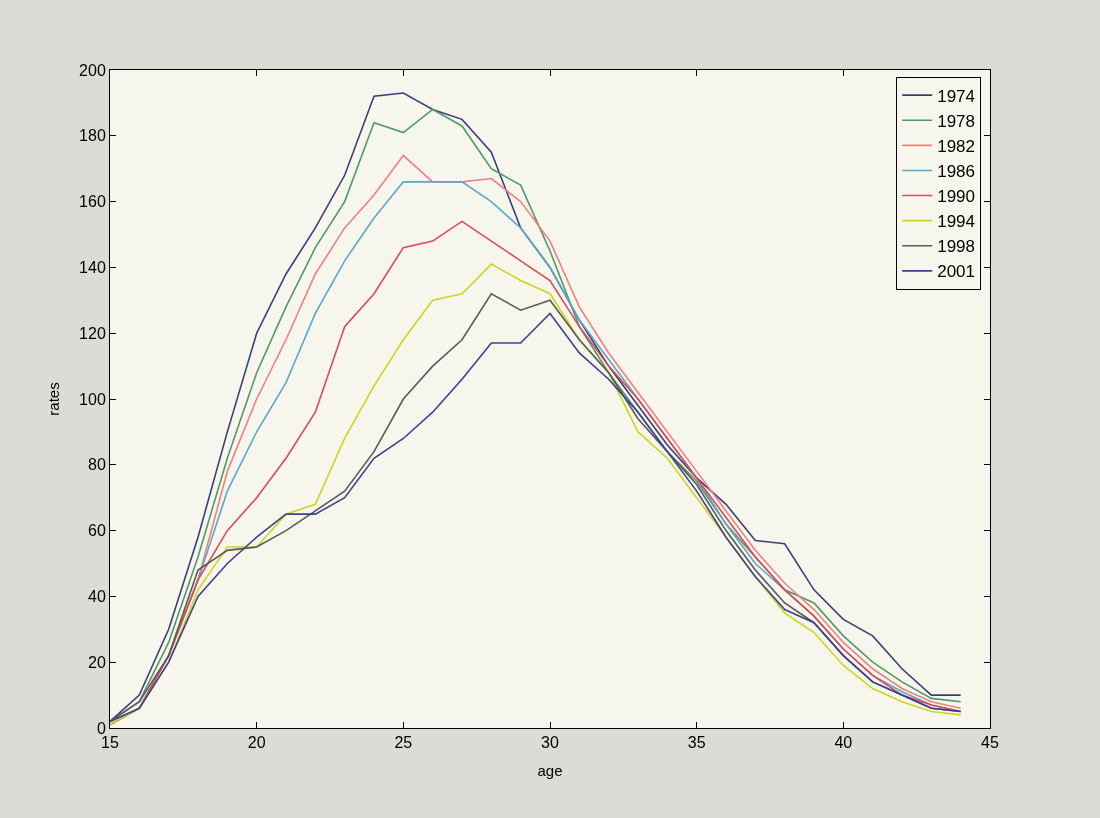 The height and width of the screenshot is (818, 1100). I want to click on y-tick-label: 0, so click(101, 728).